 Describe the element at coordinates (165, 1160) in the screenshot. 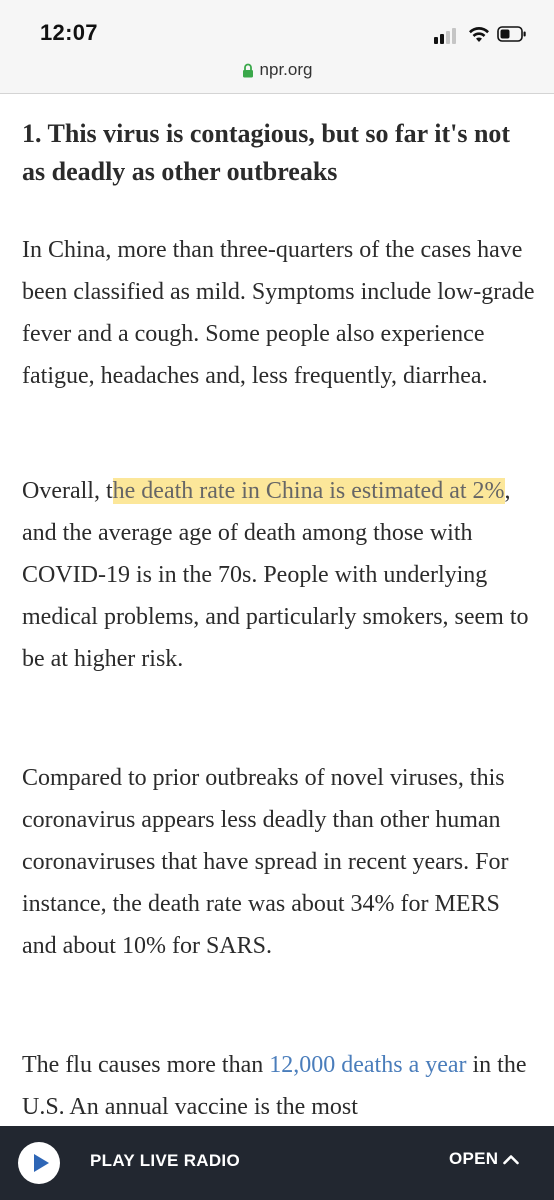

I see `play-live-radio-label: PLAY LIVE RADIO` at that location.